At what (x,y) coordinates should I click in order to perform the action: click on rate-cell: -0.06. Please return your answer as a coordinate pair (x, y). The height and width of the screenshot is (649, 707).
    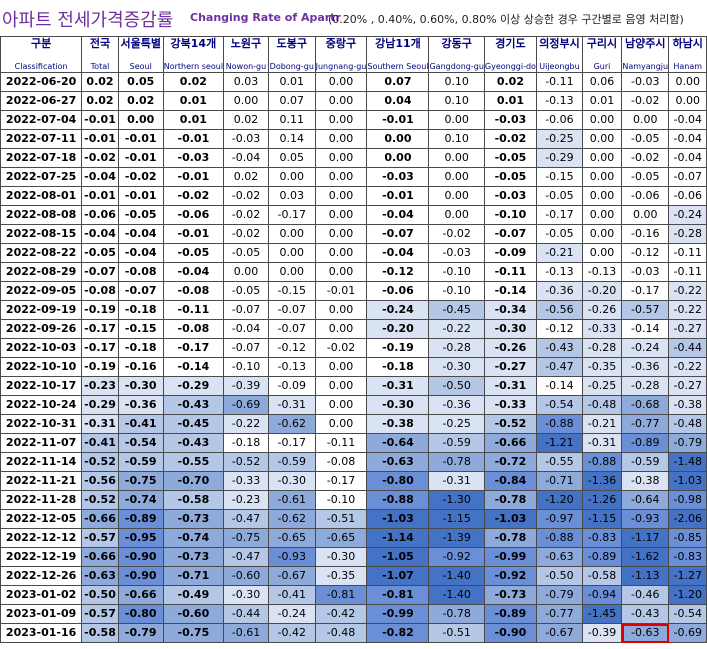
    Looking at the image, I should click on (100, 215).